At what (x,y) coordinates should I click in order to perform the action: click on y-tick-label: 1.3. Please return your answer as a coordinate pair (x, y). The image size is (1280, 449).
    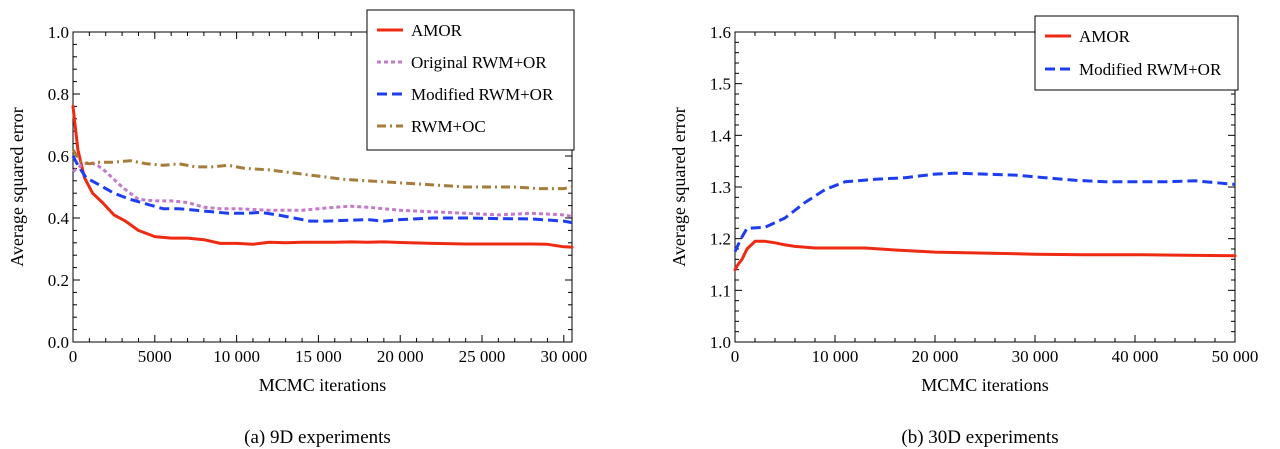
    Looking at the image, I should click on (720, 187).